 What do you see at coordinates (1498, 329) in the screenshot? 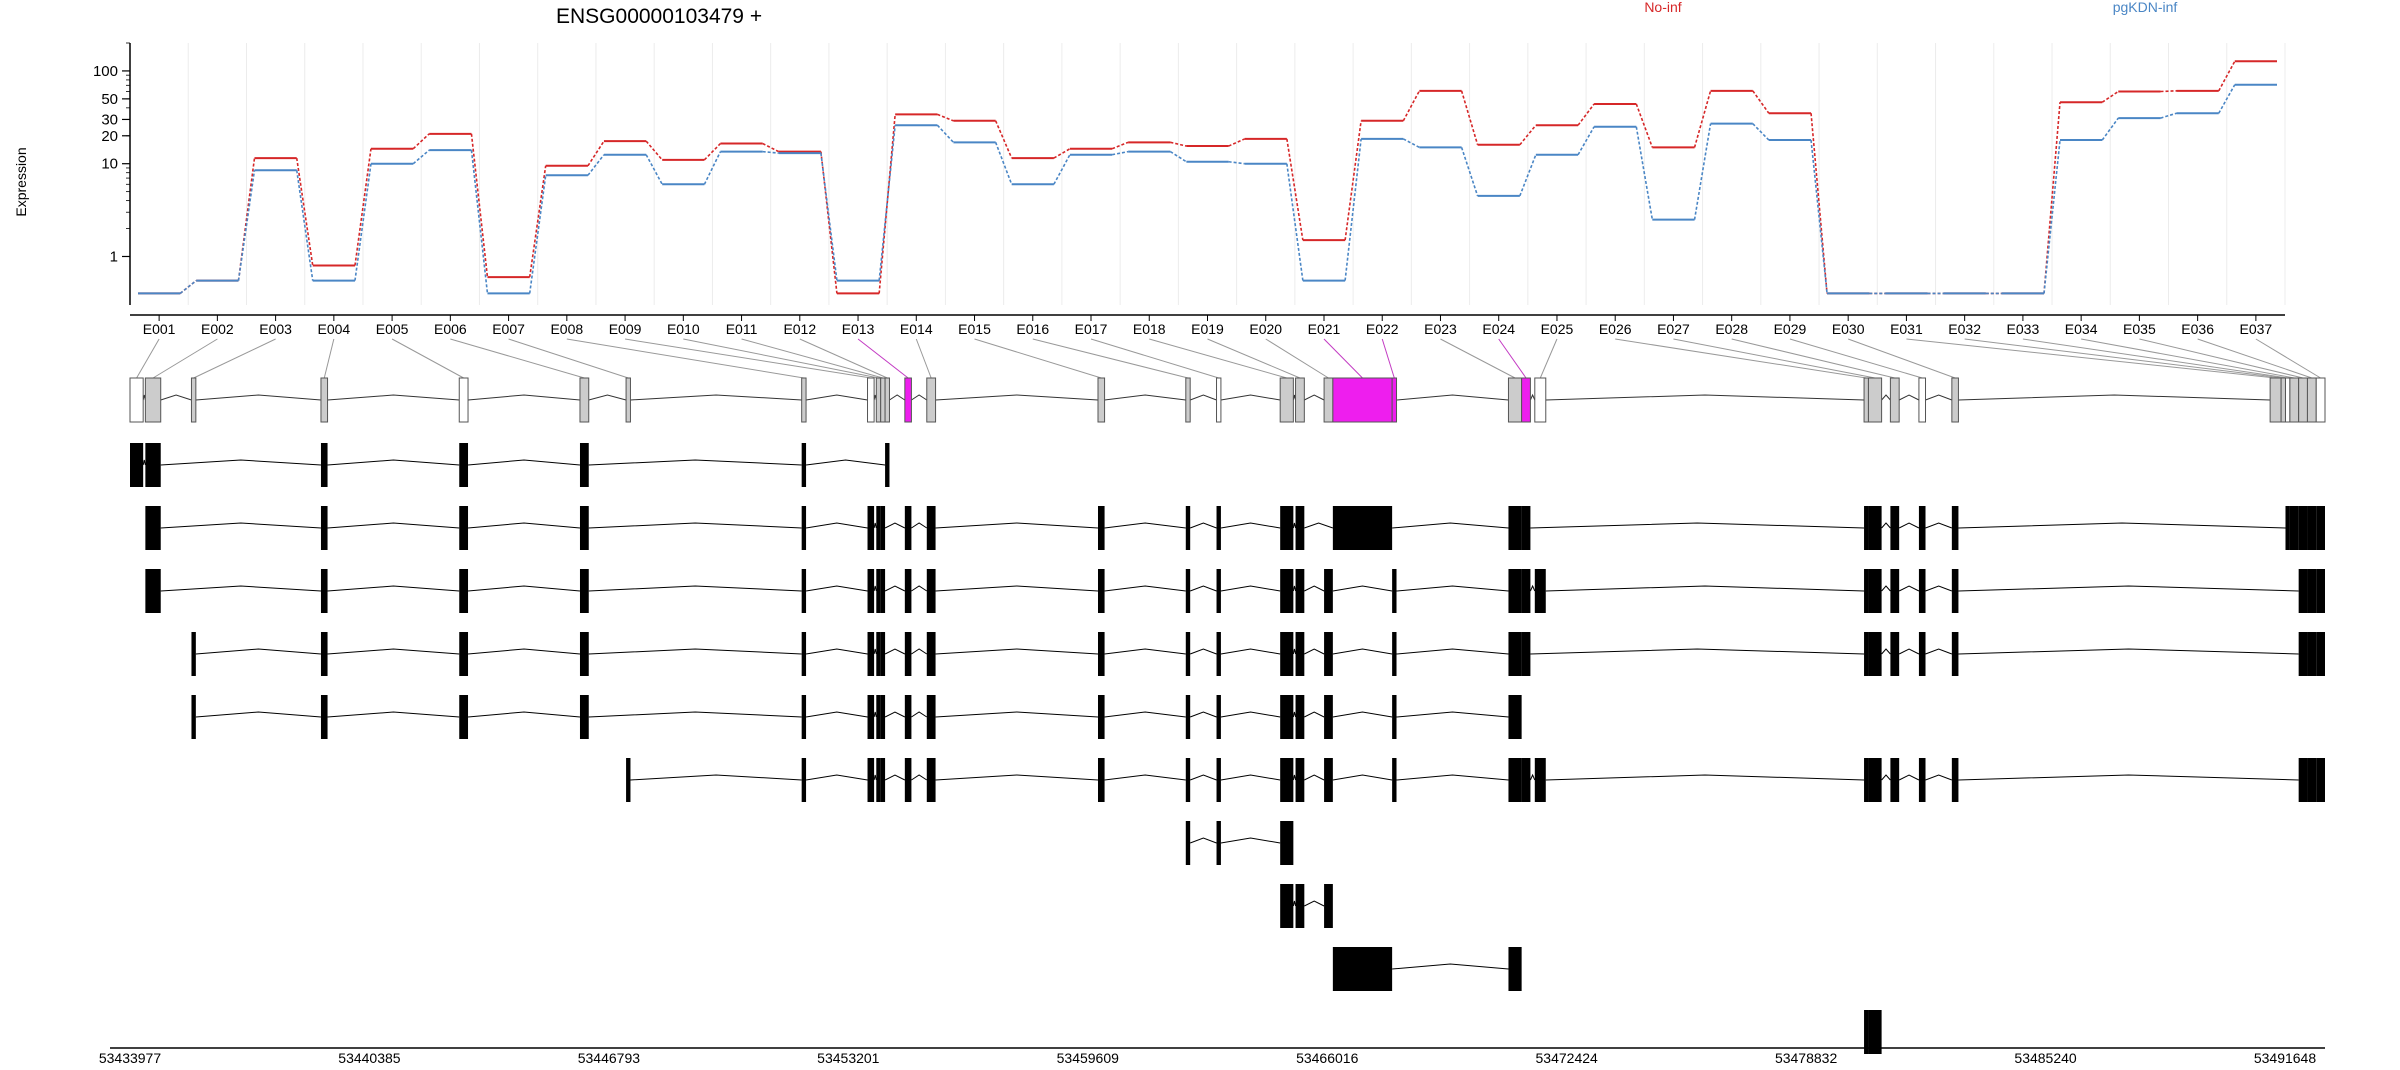
I see `x-tick-label: E024` at bounding box center [1498, 329].